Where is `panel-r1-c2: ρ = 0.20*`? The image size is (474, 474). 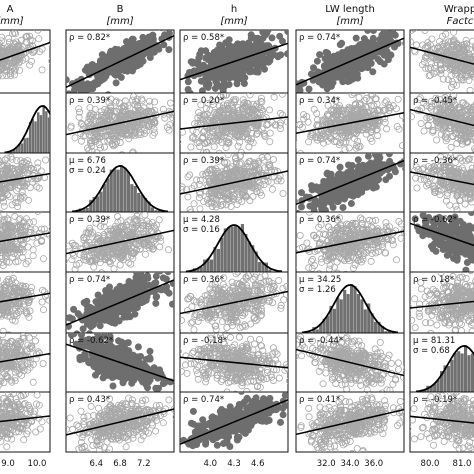 panel-r1-c2: ρ = 0.20* is located at coordinates (234, 123).